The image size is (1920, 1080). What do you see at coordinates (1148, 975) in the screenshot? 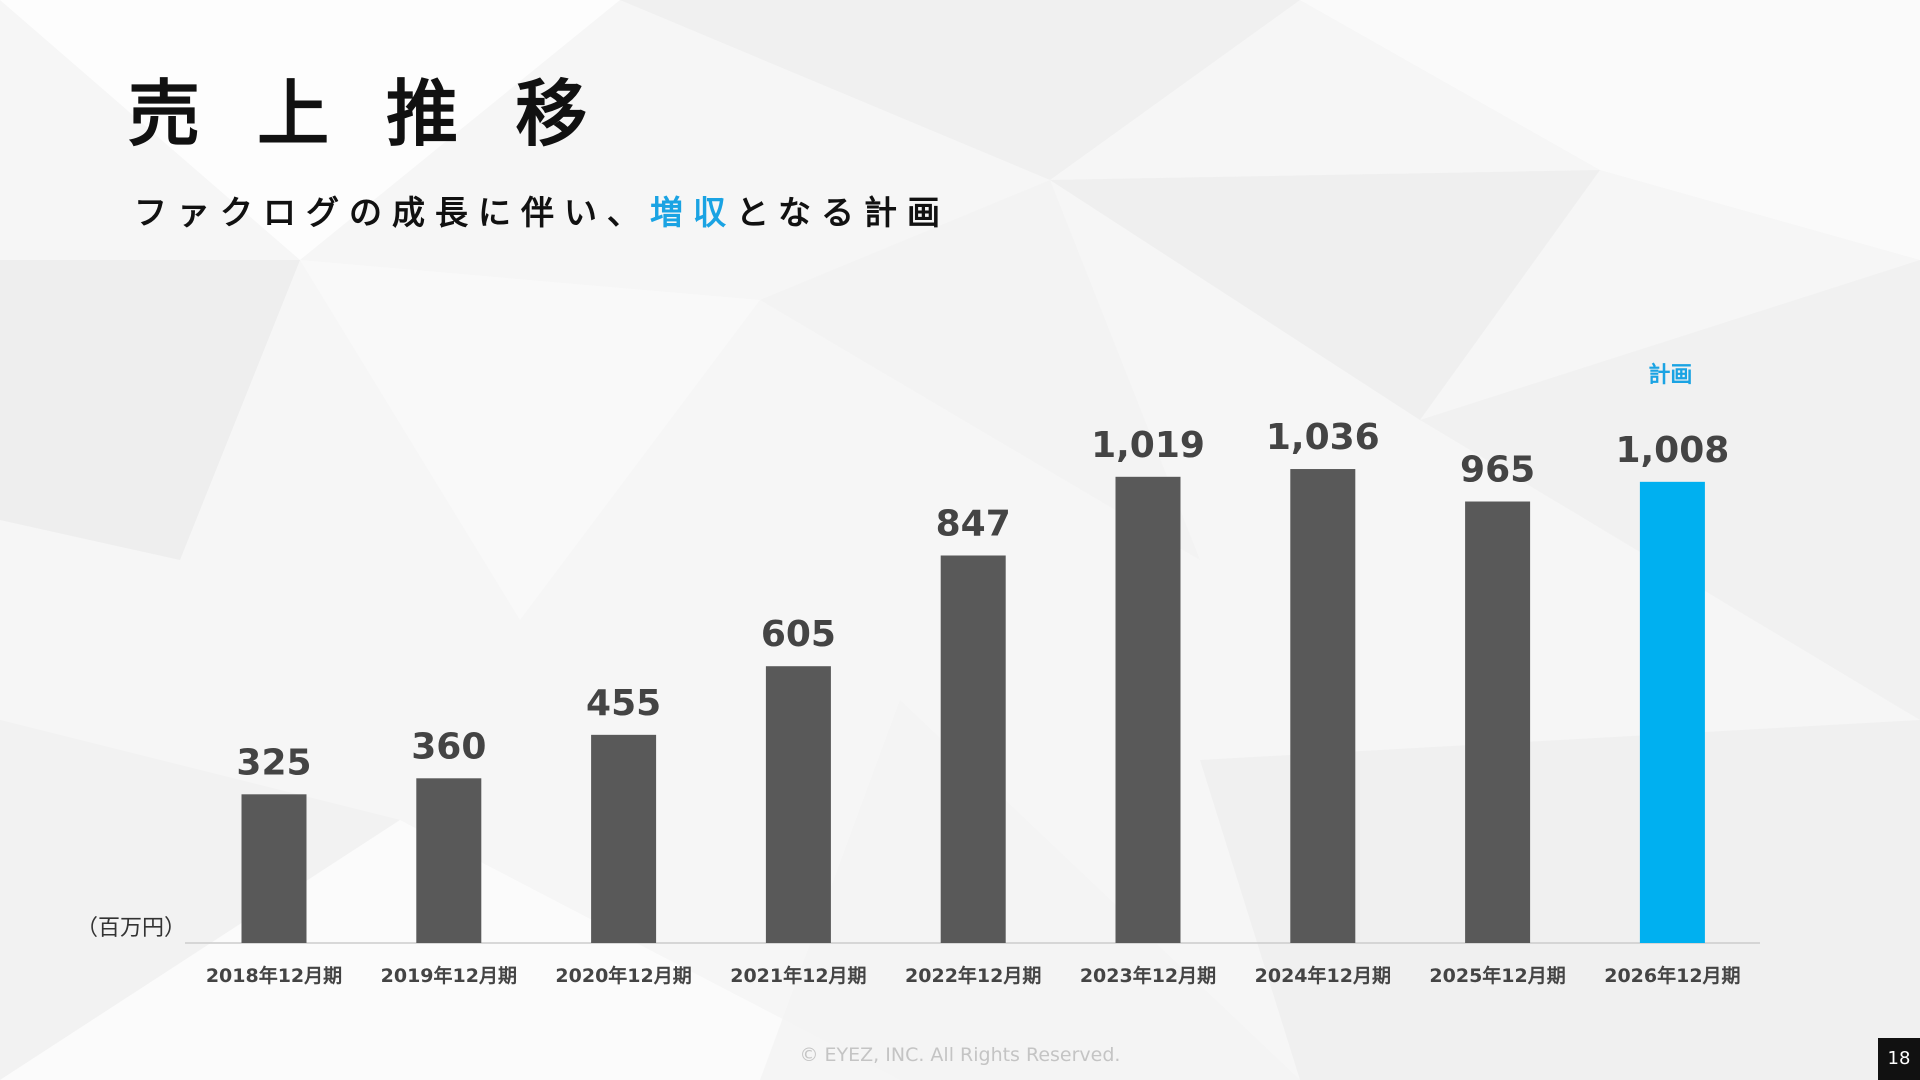
I see `category-label-5: 2023年12月期` at bounding box center [1148, 975].